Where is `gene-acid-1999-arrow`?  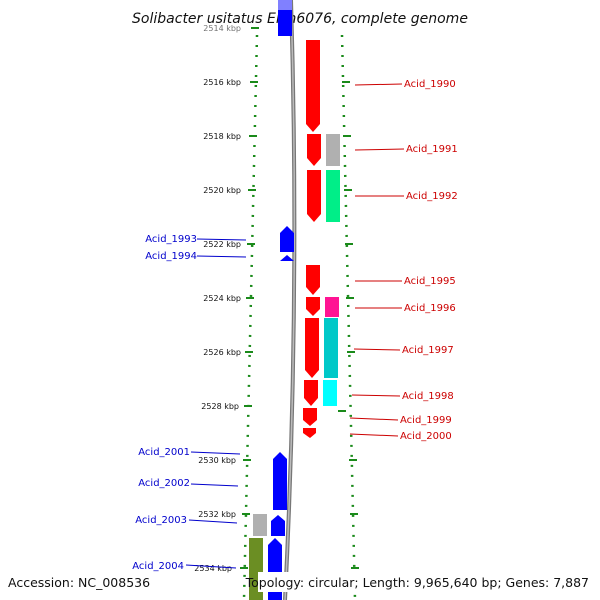 gene-acid-1999-arrow is located at coordinates (310, 417).